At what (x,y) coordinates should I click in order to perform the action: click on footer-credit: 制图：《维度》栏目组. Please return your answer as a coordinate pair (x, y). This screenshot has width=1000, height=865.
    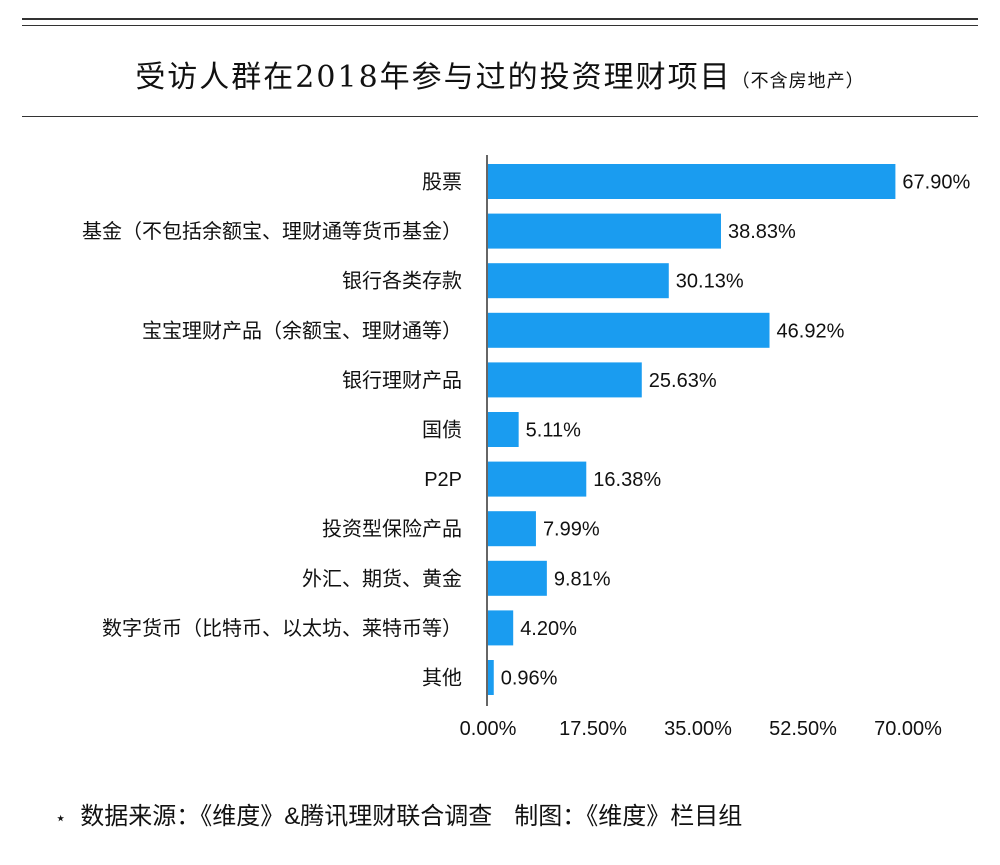
    Looking at the image, I should click on (628, 816).